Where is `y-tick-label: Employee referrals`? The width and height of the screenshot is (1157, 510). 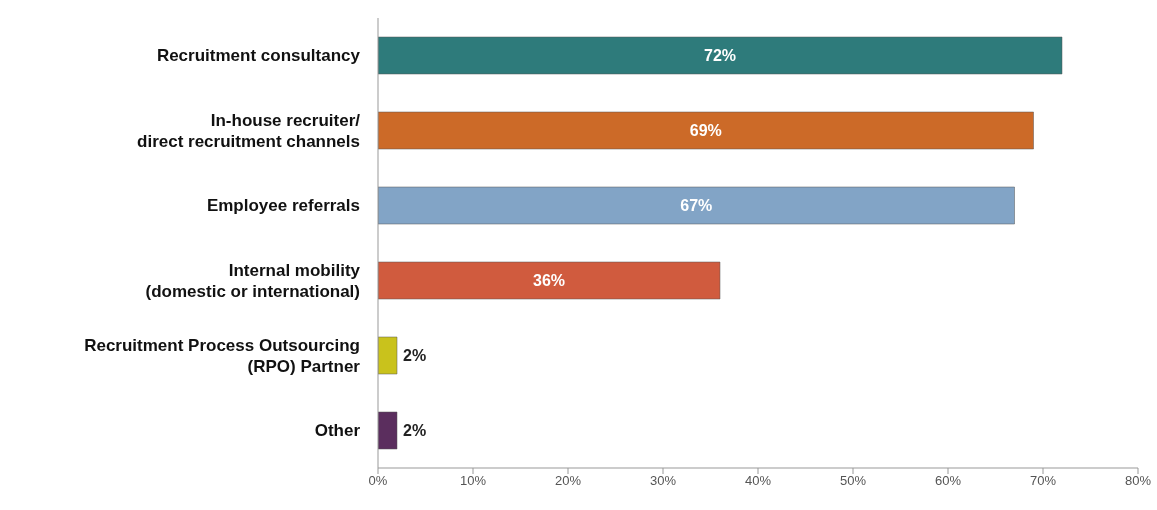 y-tick-label: Employee referrals is located at coordinates (283, 206).